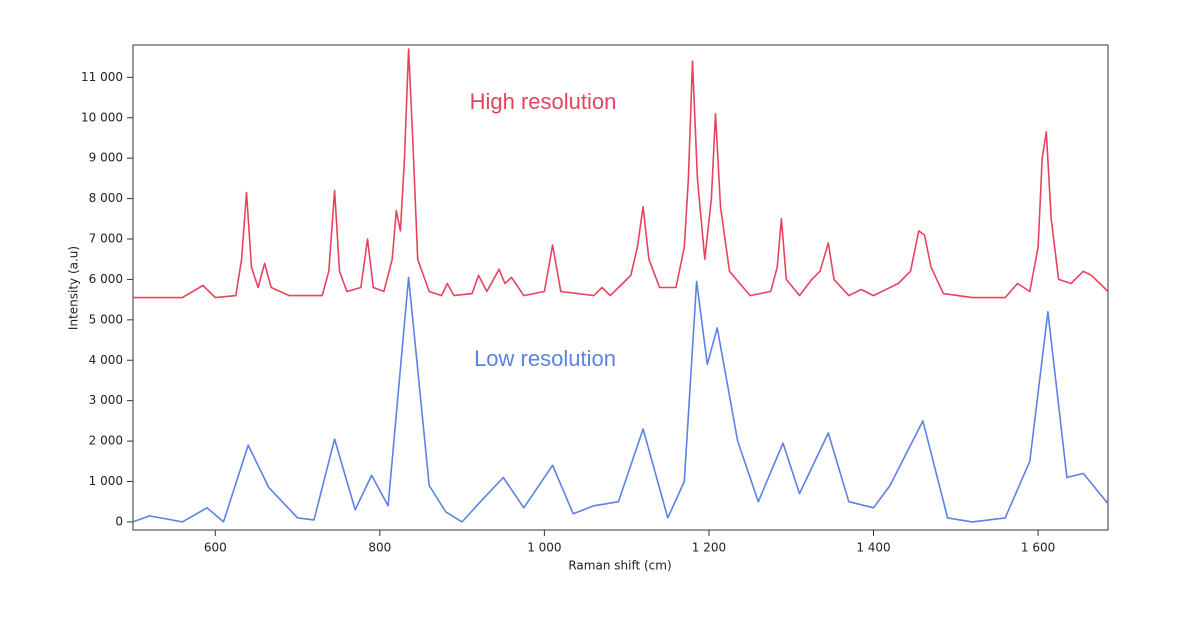  I want to click on y-tick-label: 1 000, so click(106, 481).